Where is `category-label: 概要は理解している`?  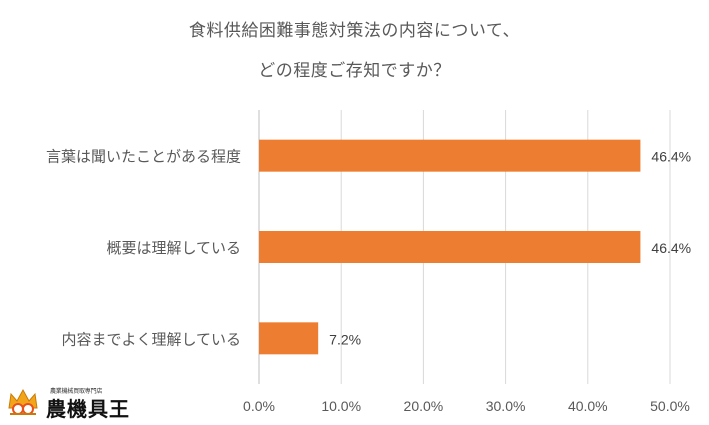
category-label: 概要は理解している is located at coordinates (173, 248).